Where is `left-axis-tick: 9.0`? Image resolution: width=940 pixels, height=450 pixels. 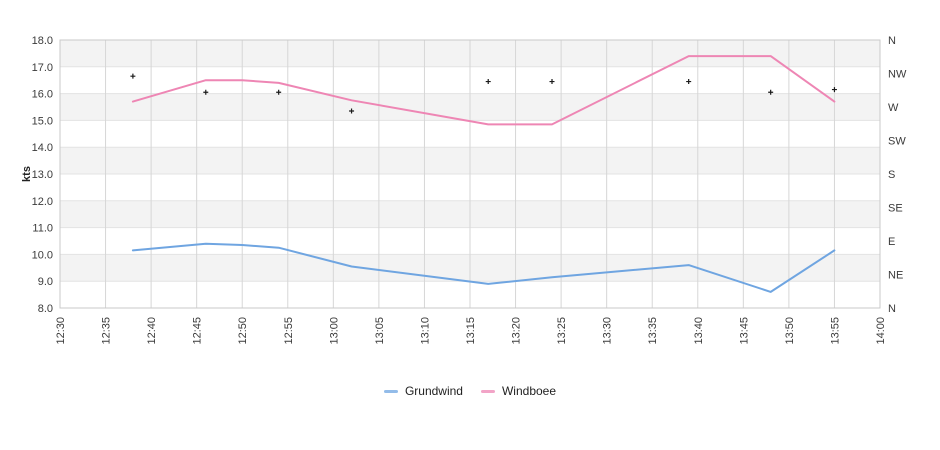
left-axis-tick: 9.0 is located at coordinates (45, 282).